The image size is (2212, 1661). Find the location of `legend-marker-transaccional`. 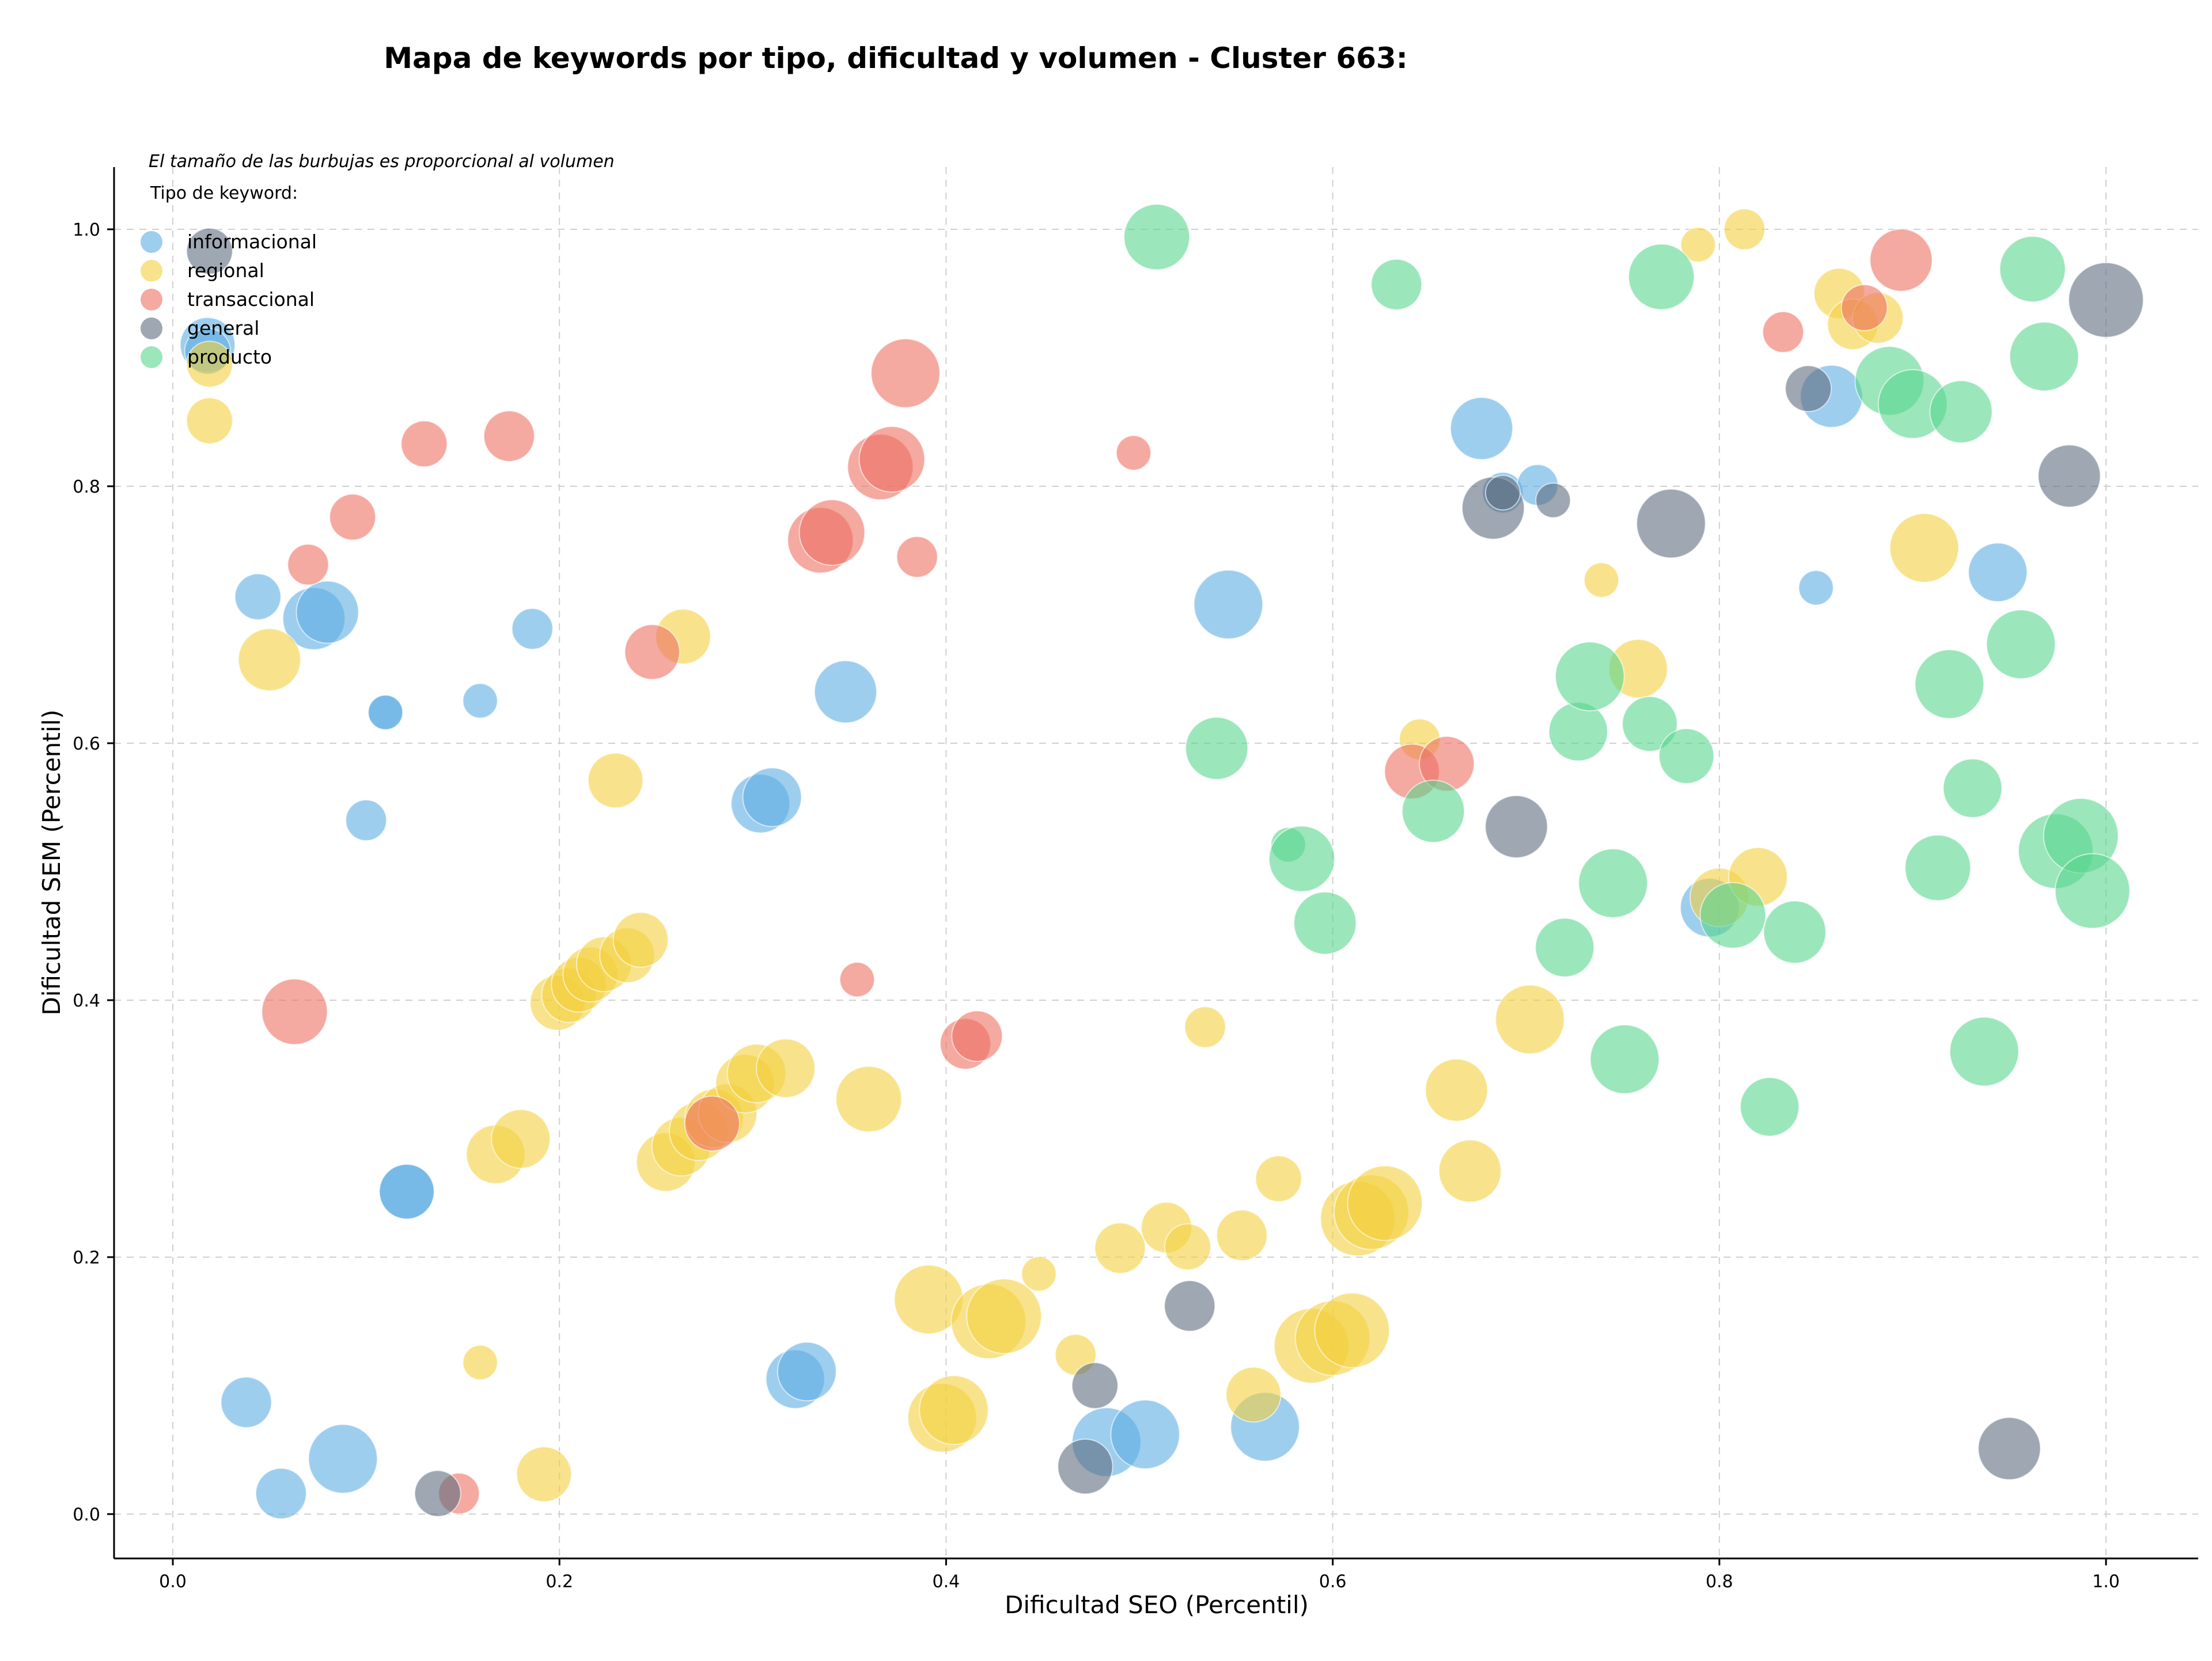

legend-marker-transaccional is located at coordinates (151, 300).